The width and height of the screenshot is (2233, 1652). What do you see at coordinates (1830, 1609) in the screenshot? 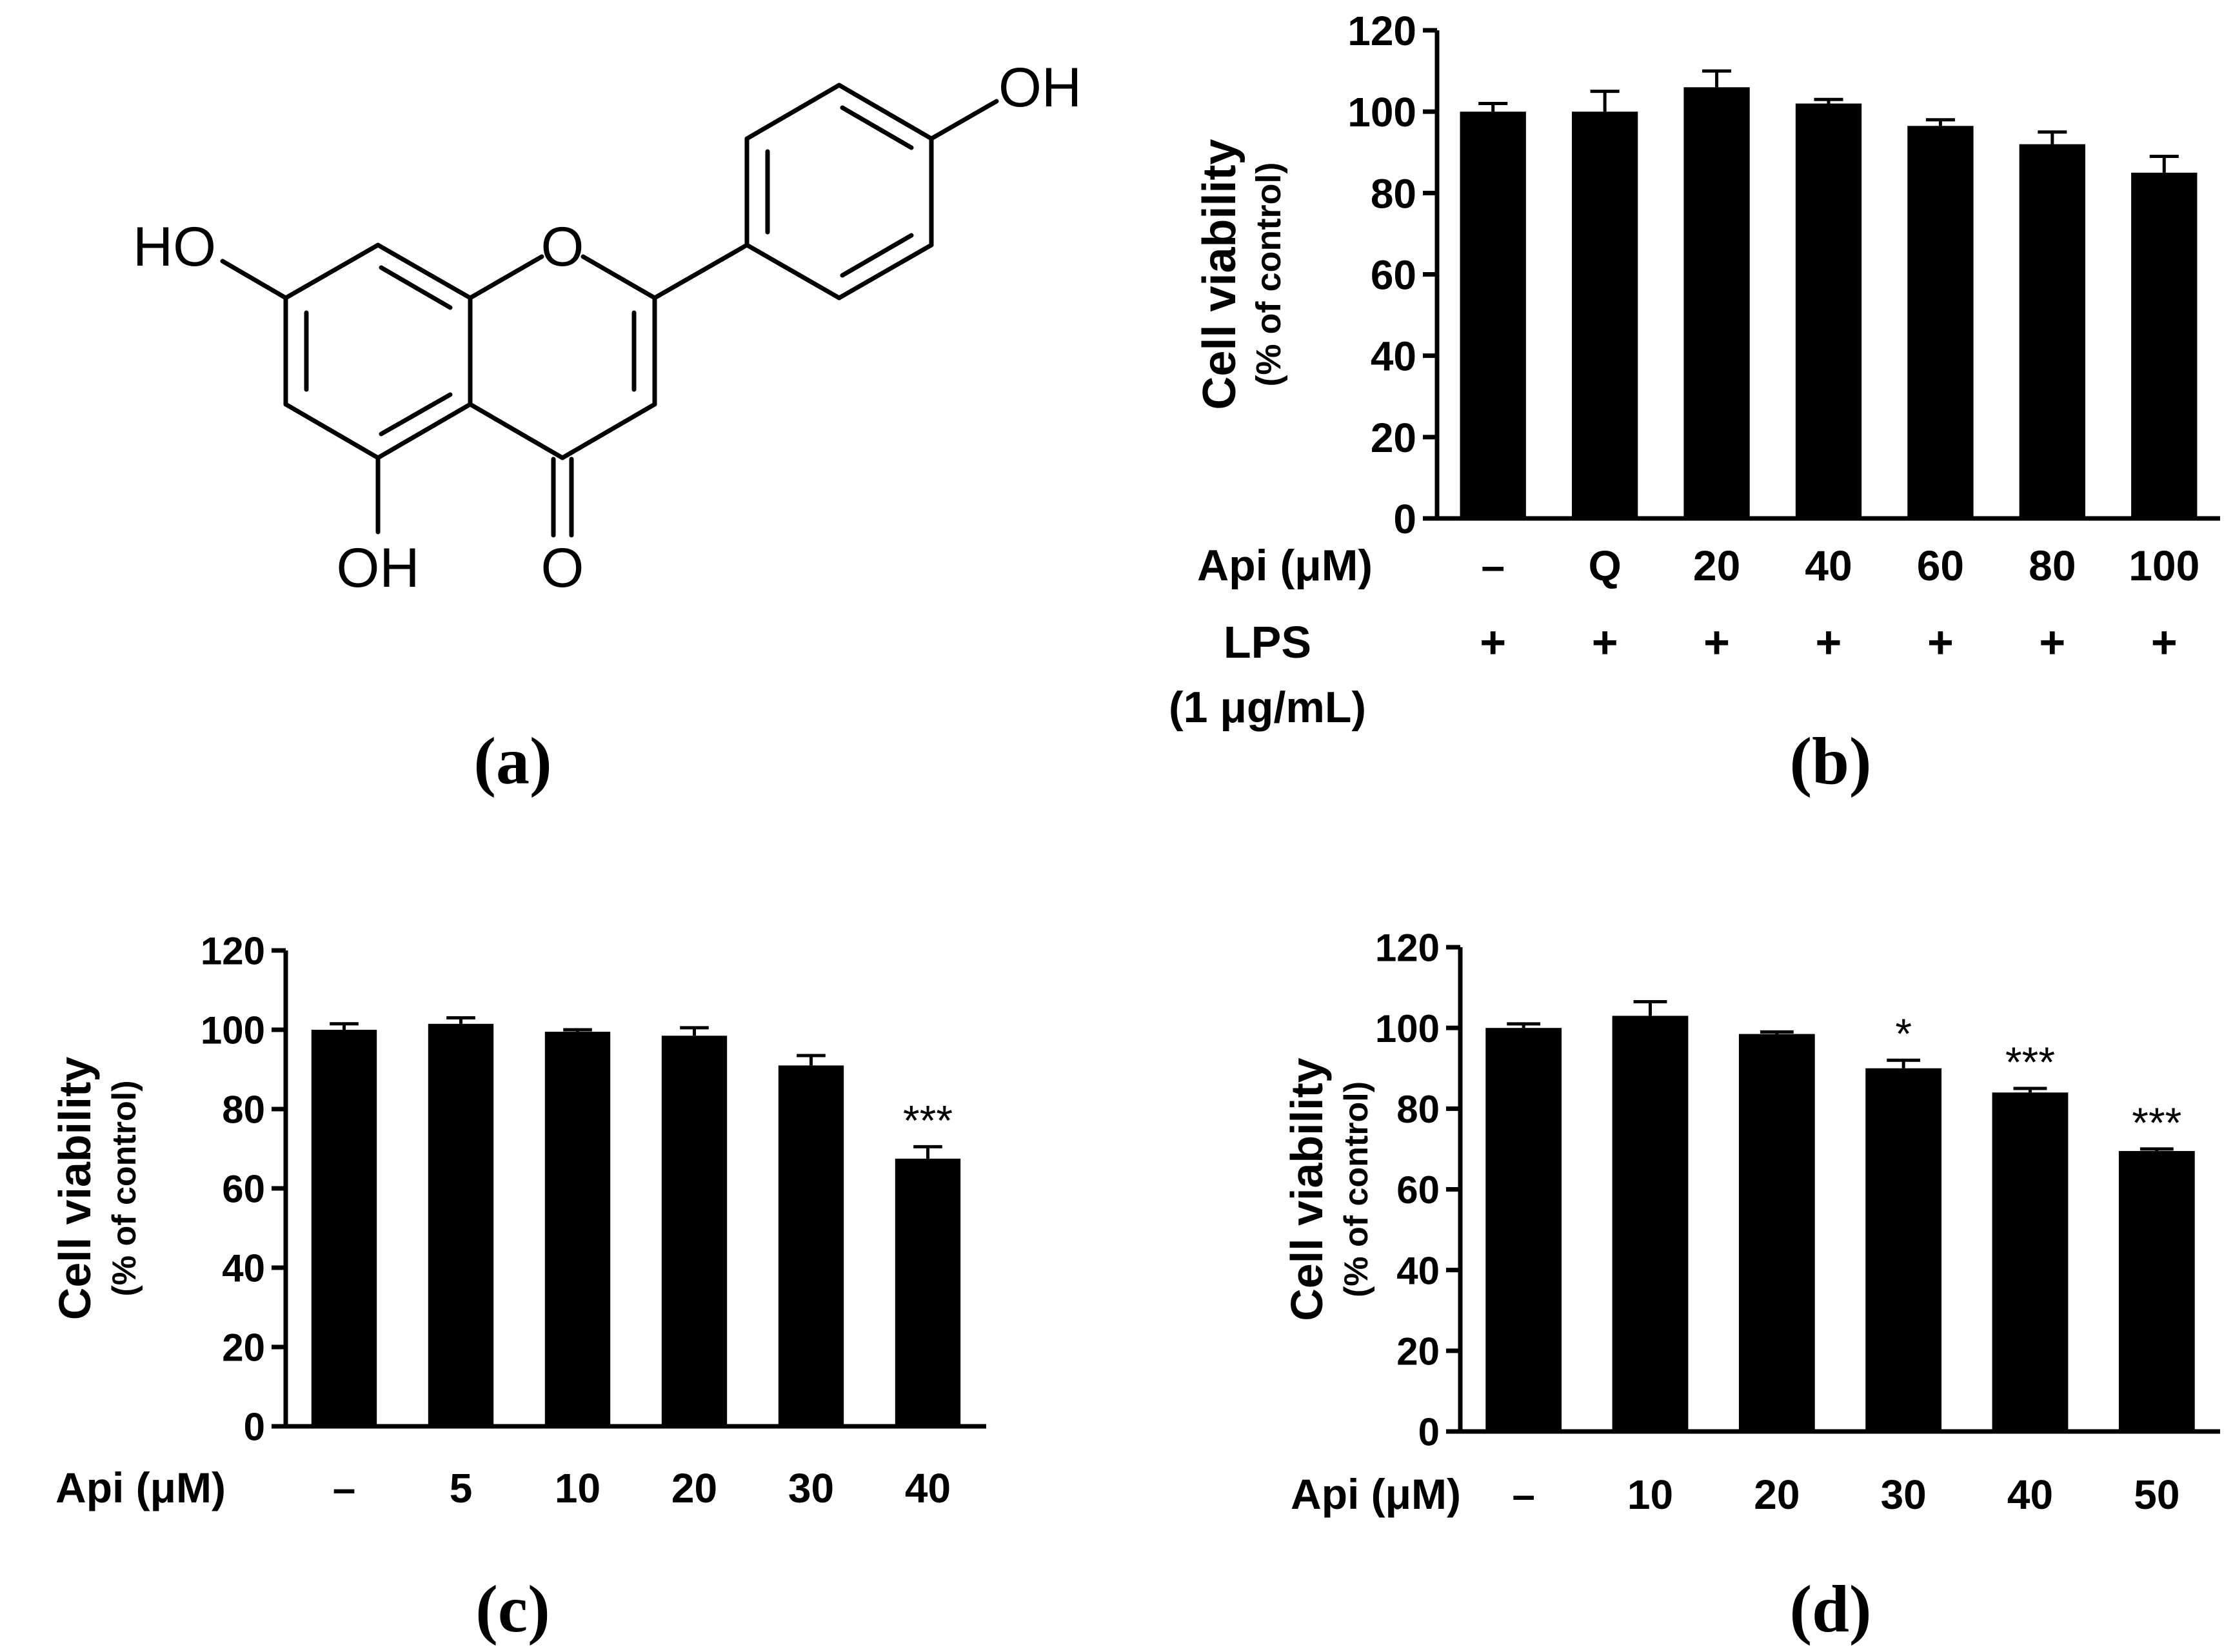
I see `panel-label-d: (d)` at bounding box center [1830, 1609].